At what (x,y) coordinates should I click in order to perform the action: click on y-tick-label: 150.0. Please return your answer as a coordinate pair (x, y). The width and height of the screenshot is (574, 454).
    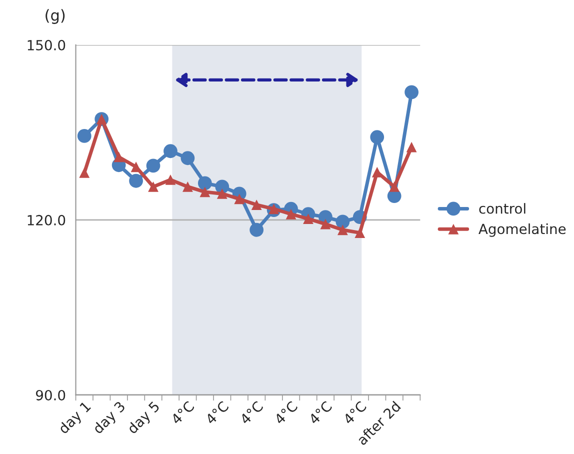
    Looking at the image, I should click on (47, 45).